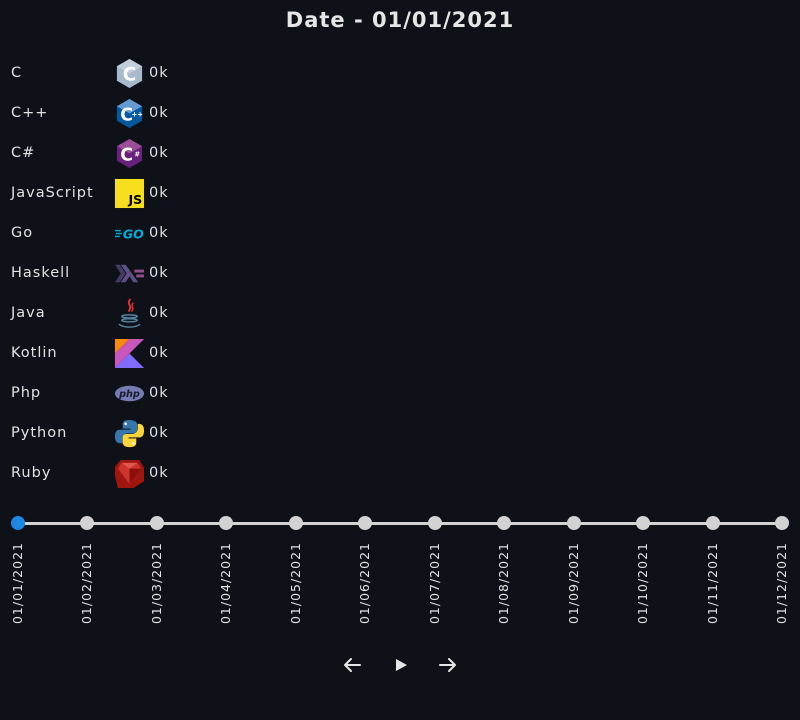 The image size is (800, 720). What do you see at coordinates (200, 114) in the screenshot?
I see `list-item-cpp: C++ C ++ 0k` at bounding box center [200, 114].